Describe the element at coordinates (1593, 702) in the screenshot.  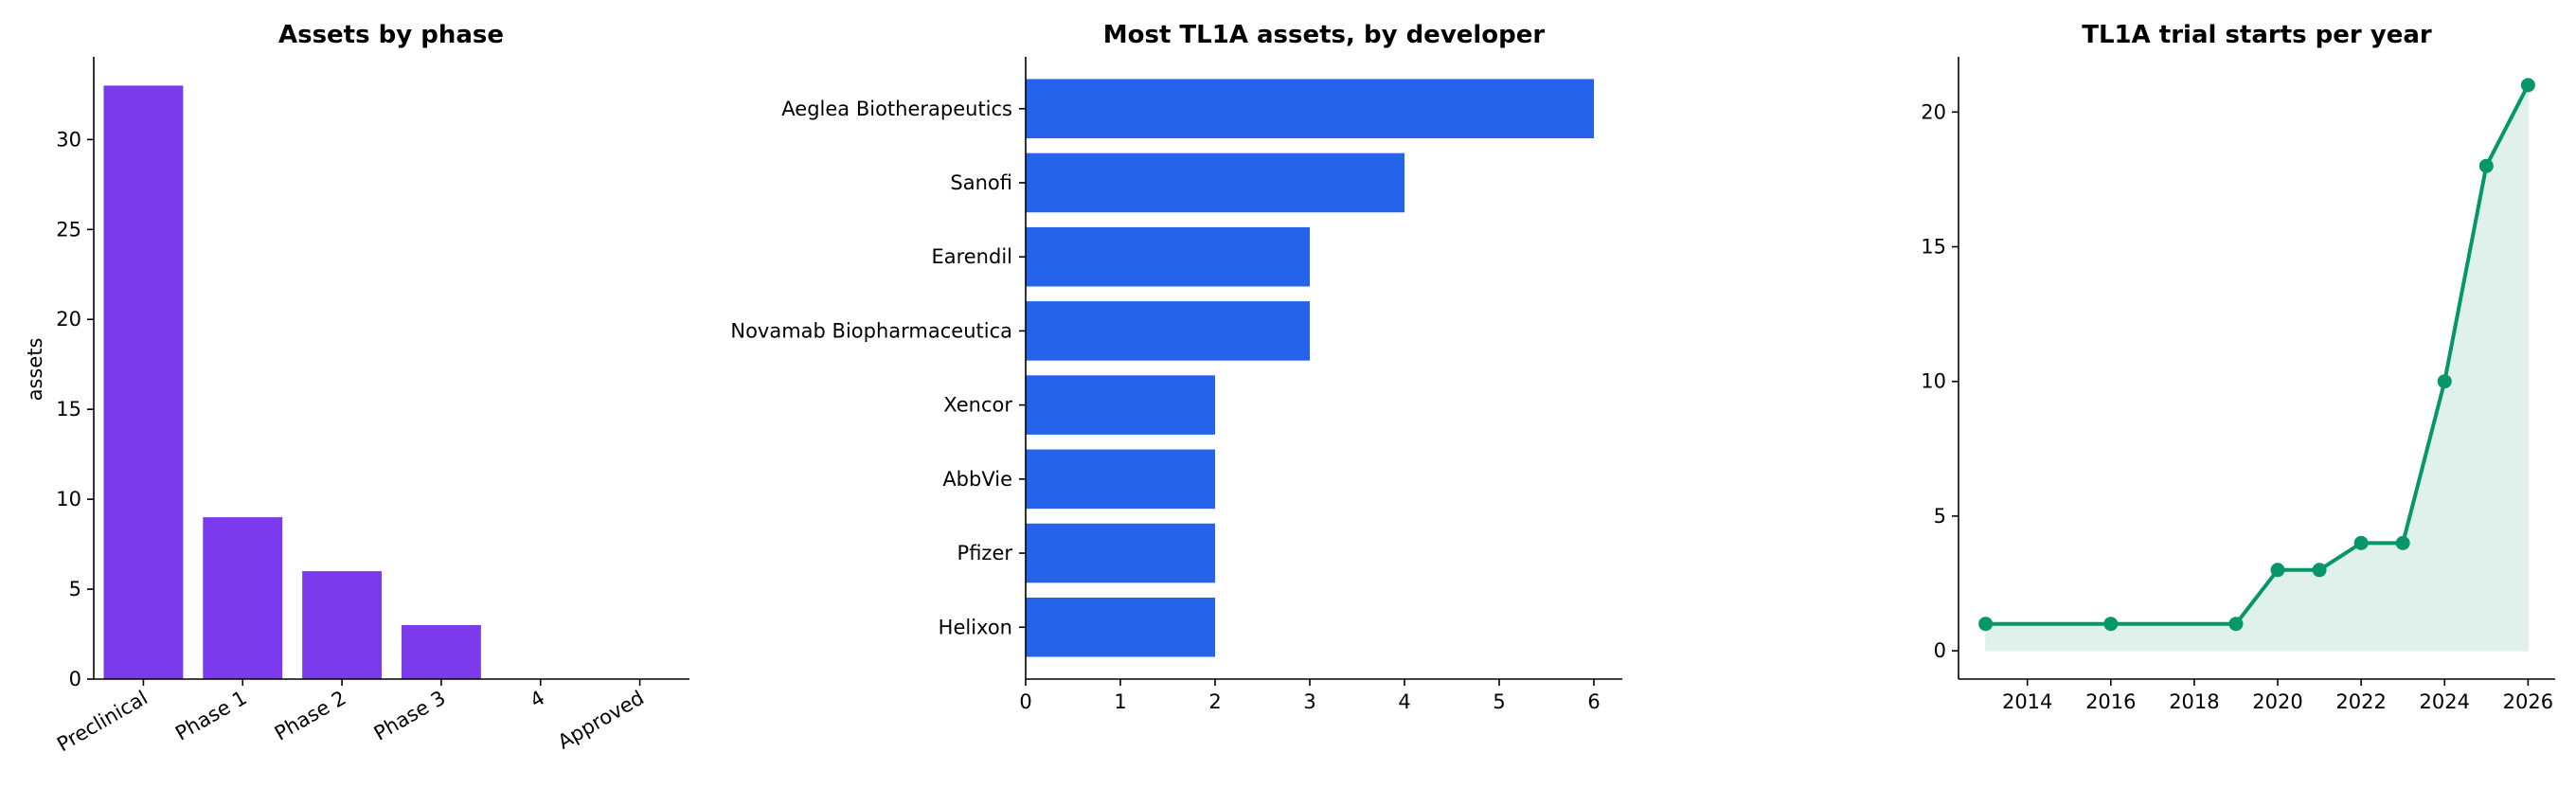
I see `developer-x-tick-label-6: 6` at that location.